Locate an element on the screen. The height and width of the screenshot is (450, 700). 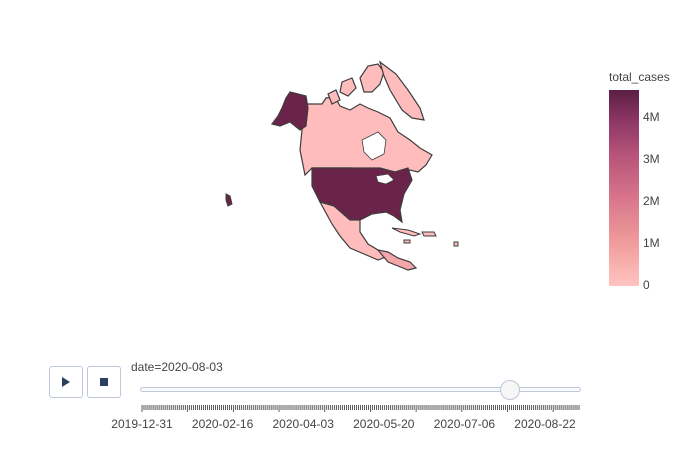
colorbar-title: total_cases is located at coordinates (639, 77).